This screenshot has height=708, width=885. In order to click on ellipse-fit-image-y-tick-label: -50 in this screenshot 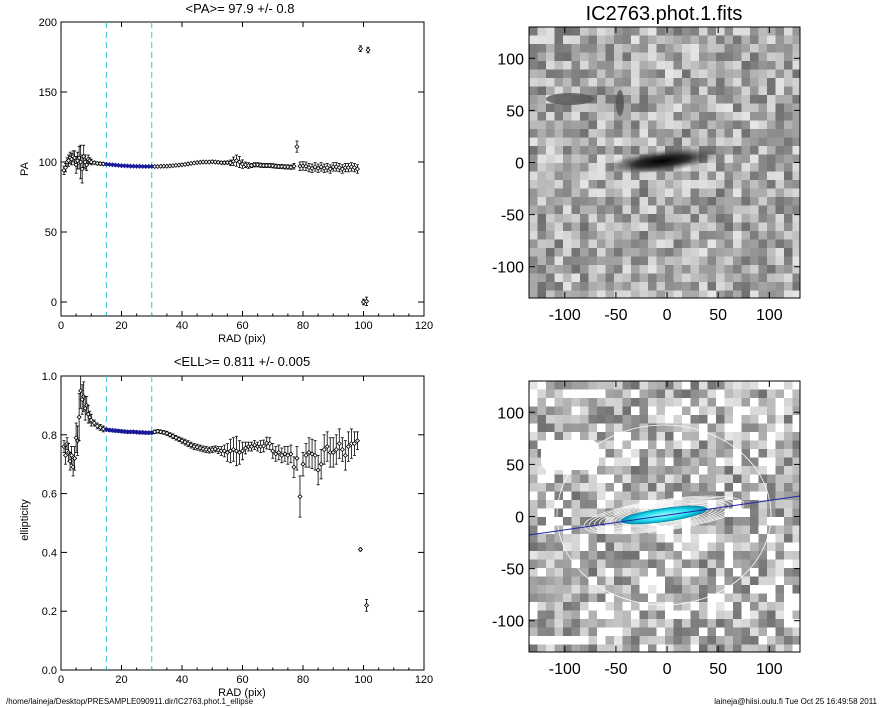, I will do `click(512, 570)`.